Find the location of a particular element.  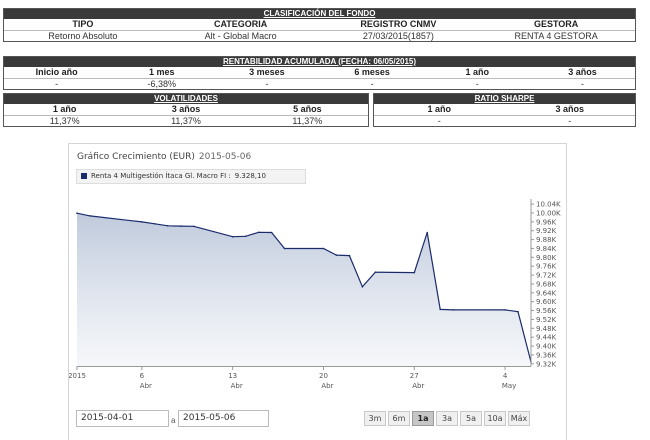

col-header-1-ano: 1 año is located at coordinates (477, 72).